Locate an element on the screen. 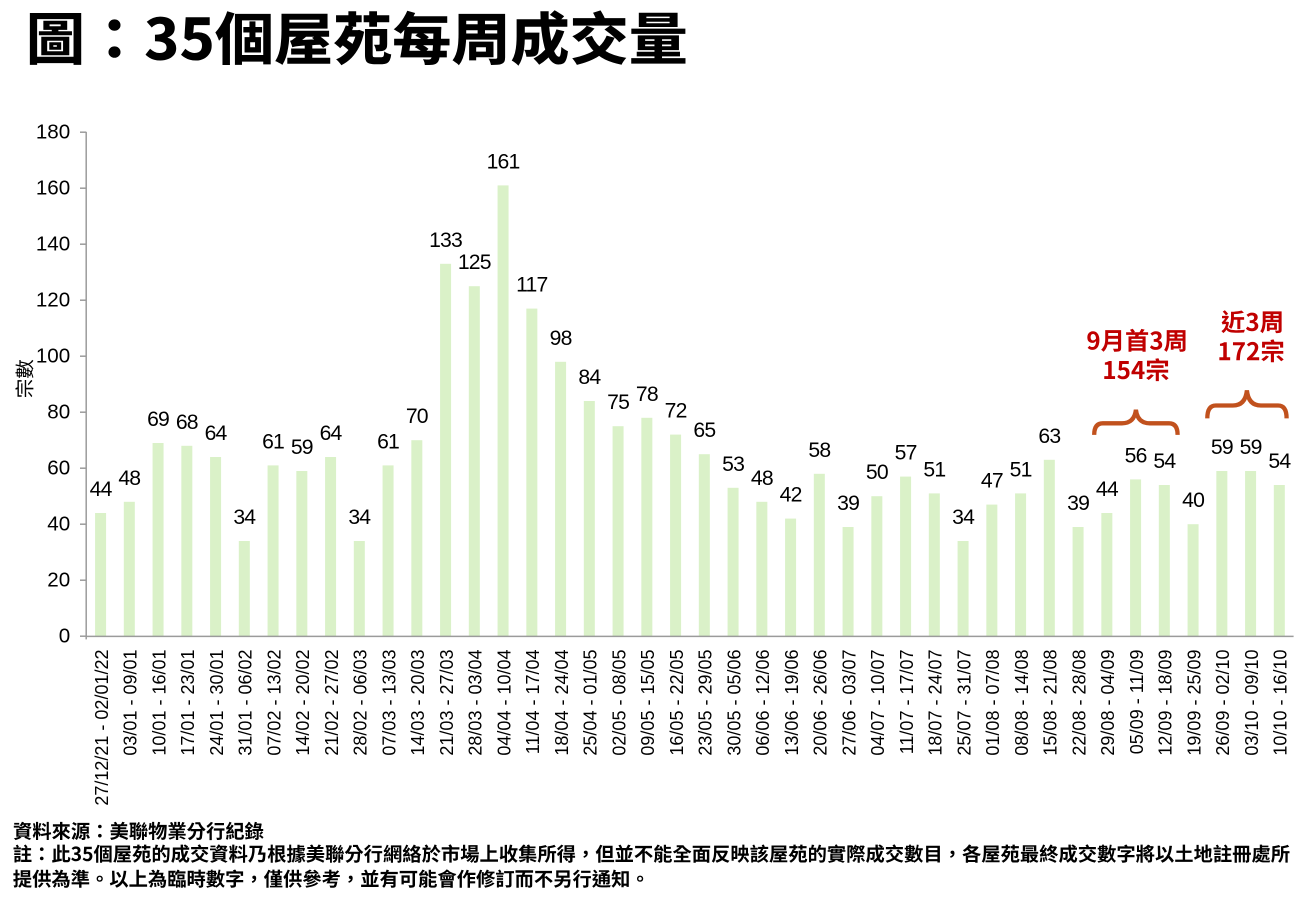  svg-text: 0 is located at coordinates (64, 636).